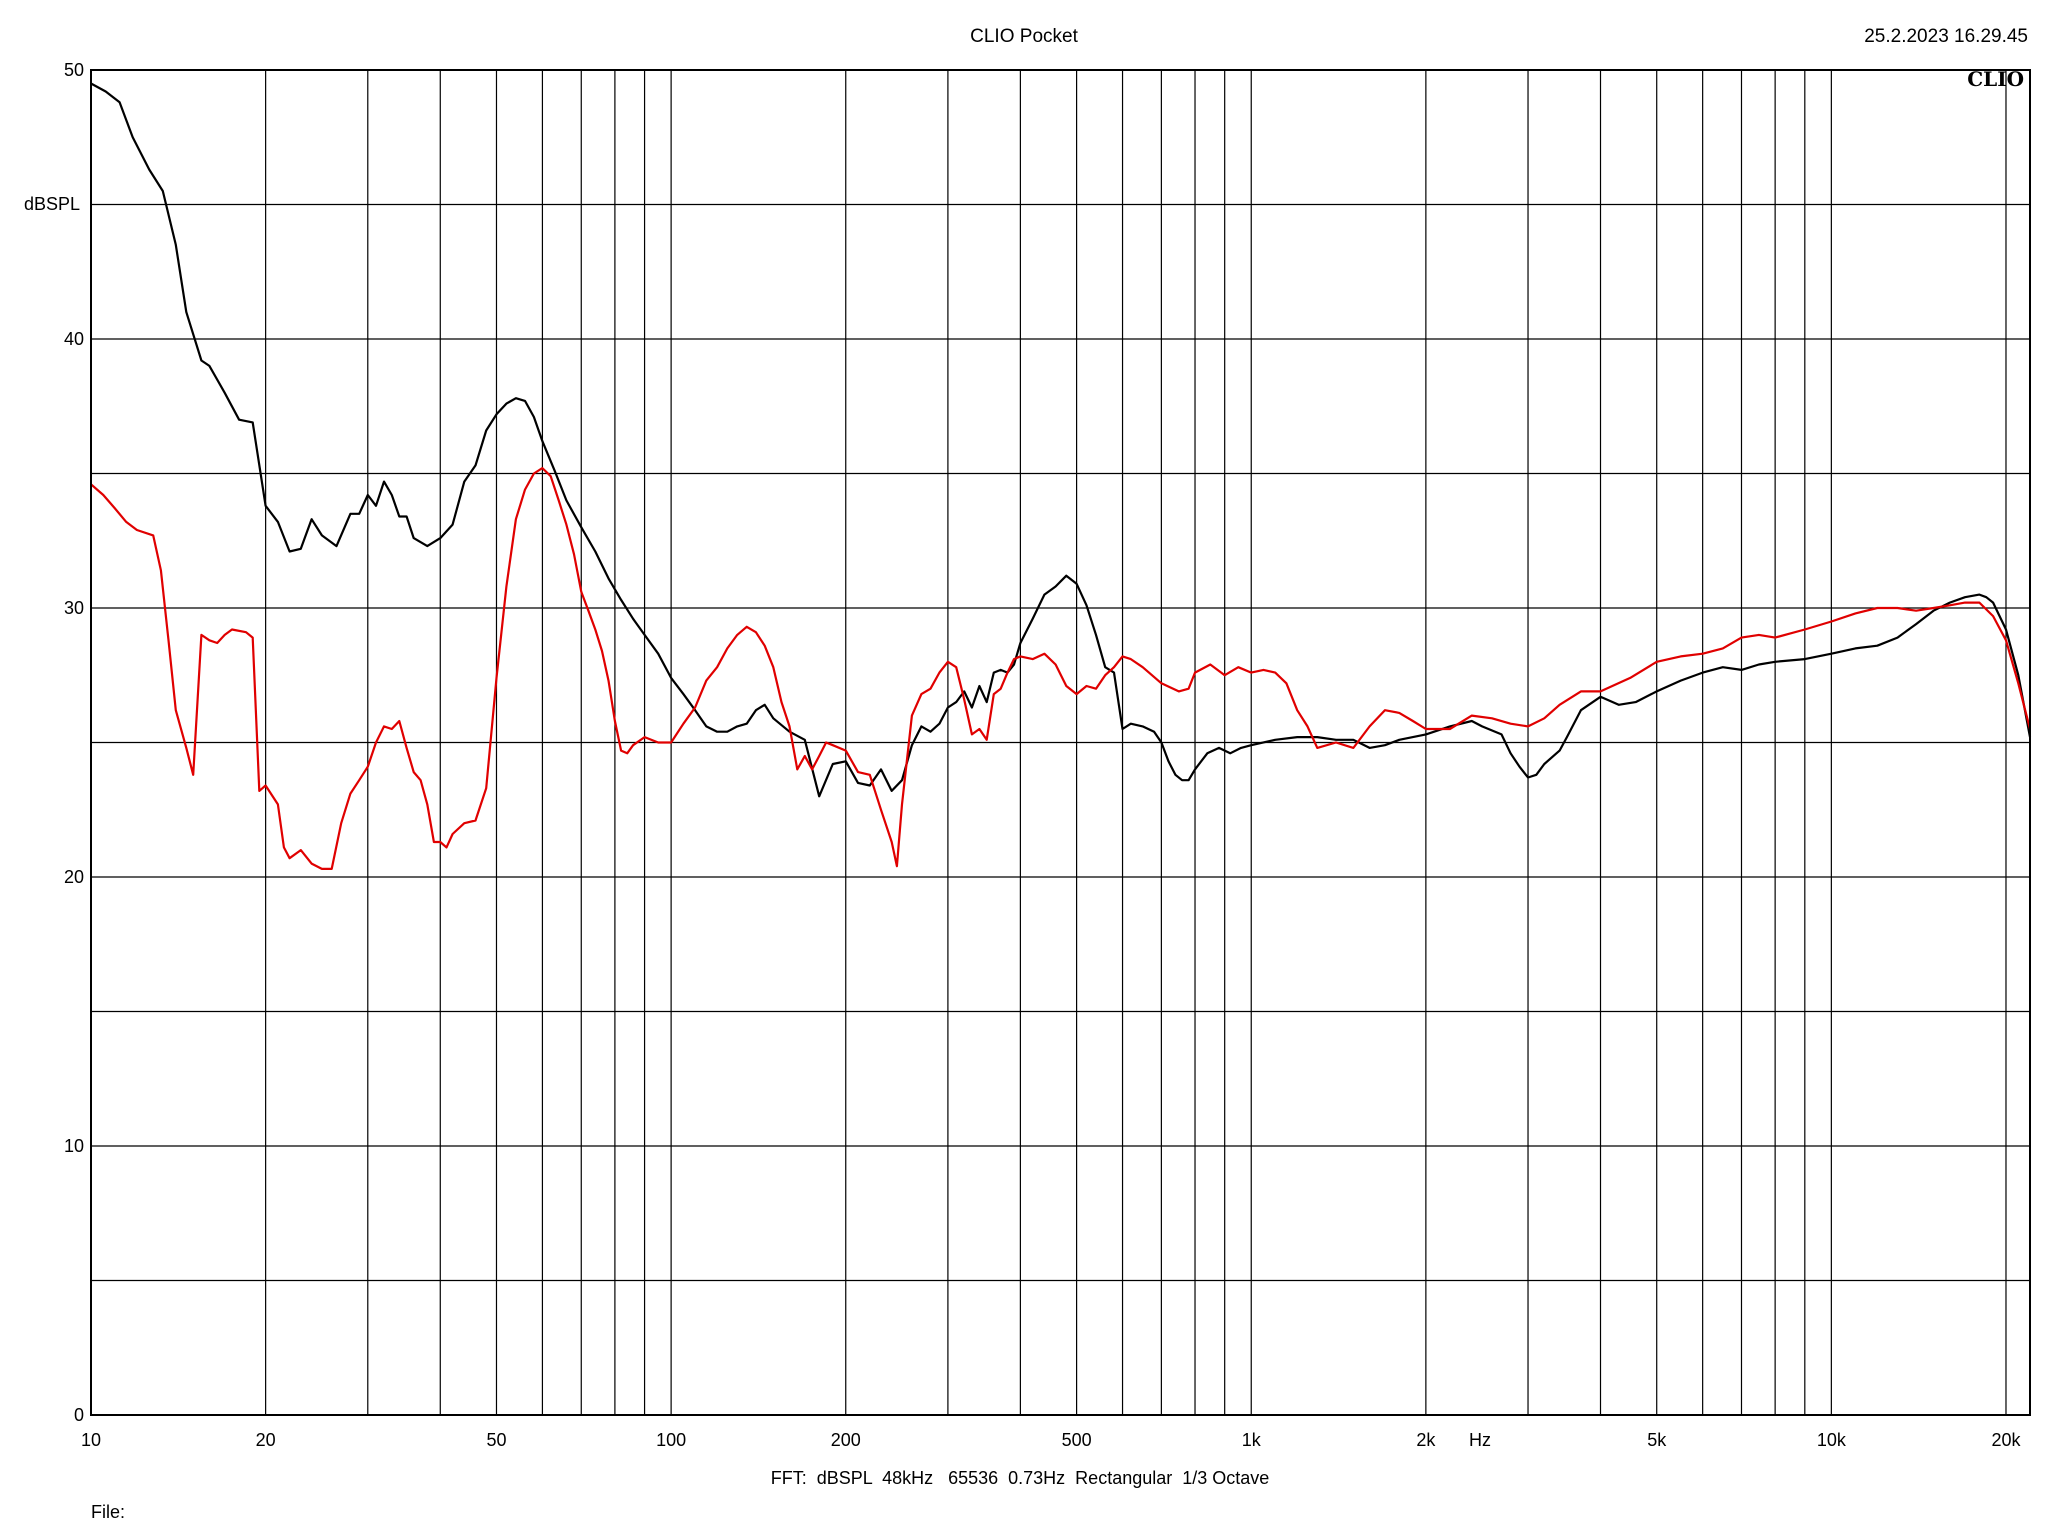  Describe the element at coordinates (1426, 1440) in the screenshot. I see `x-tick-label: 2k` at that location.